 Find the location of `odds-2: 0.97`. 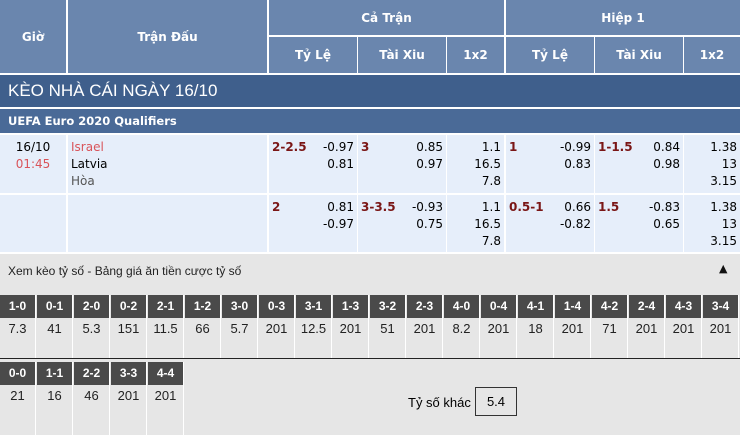

odds-2: 0.97 is located at coordinates (429, 164).